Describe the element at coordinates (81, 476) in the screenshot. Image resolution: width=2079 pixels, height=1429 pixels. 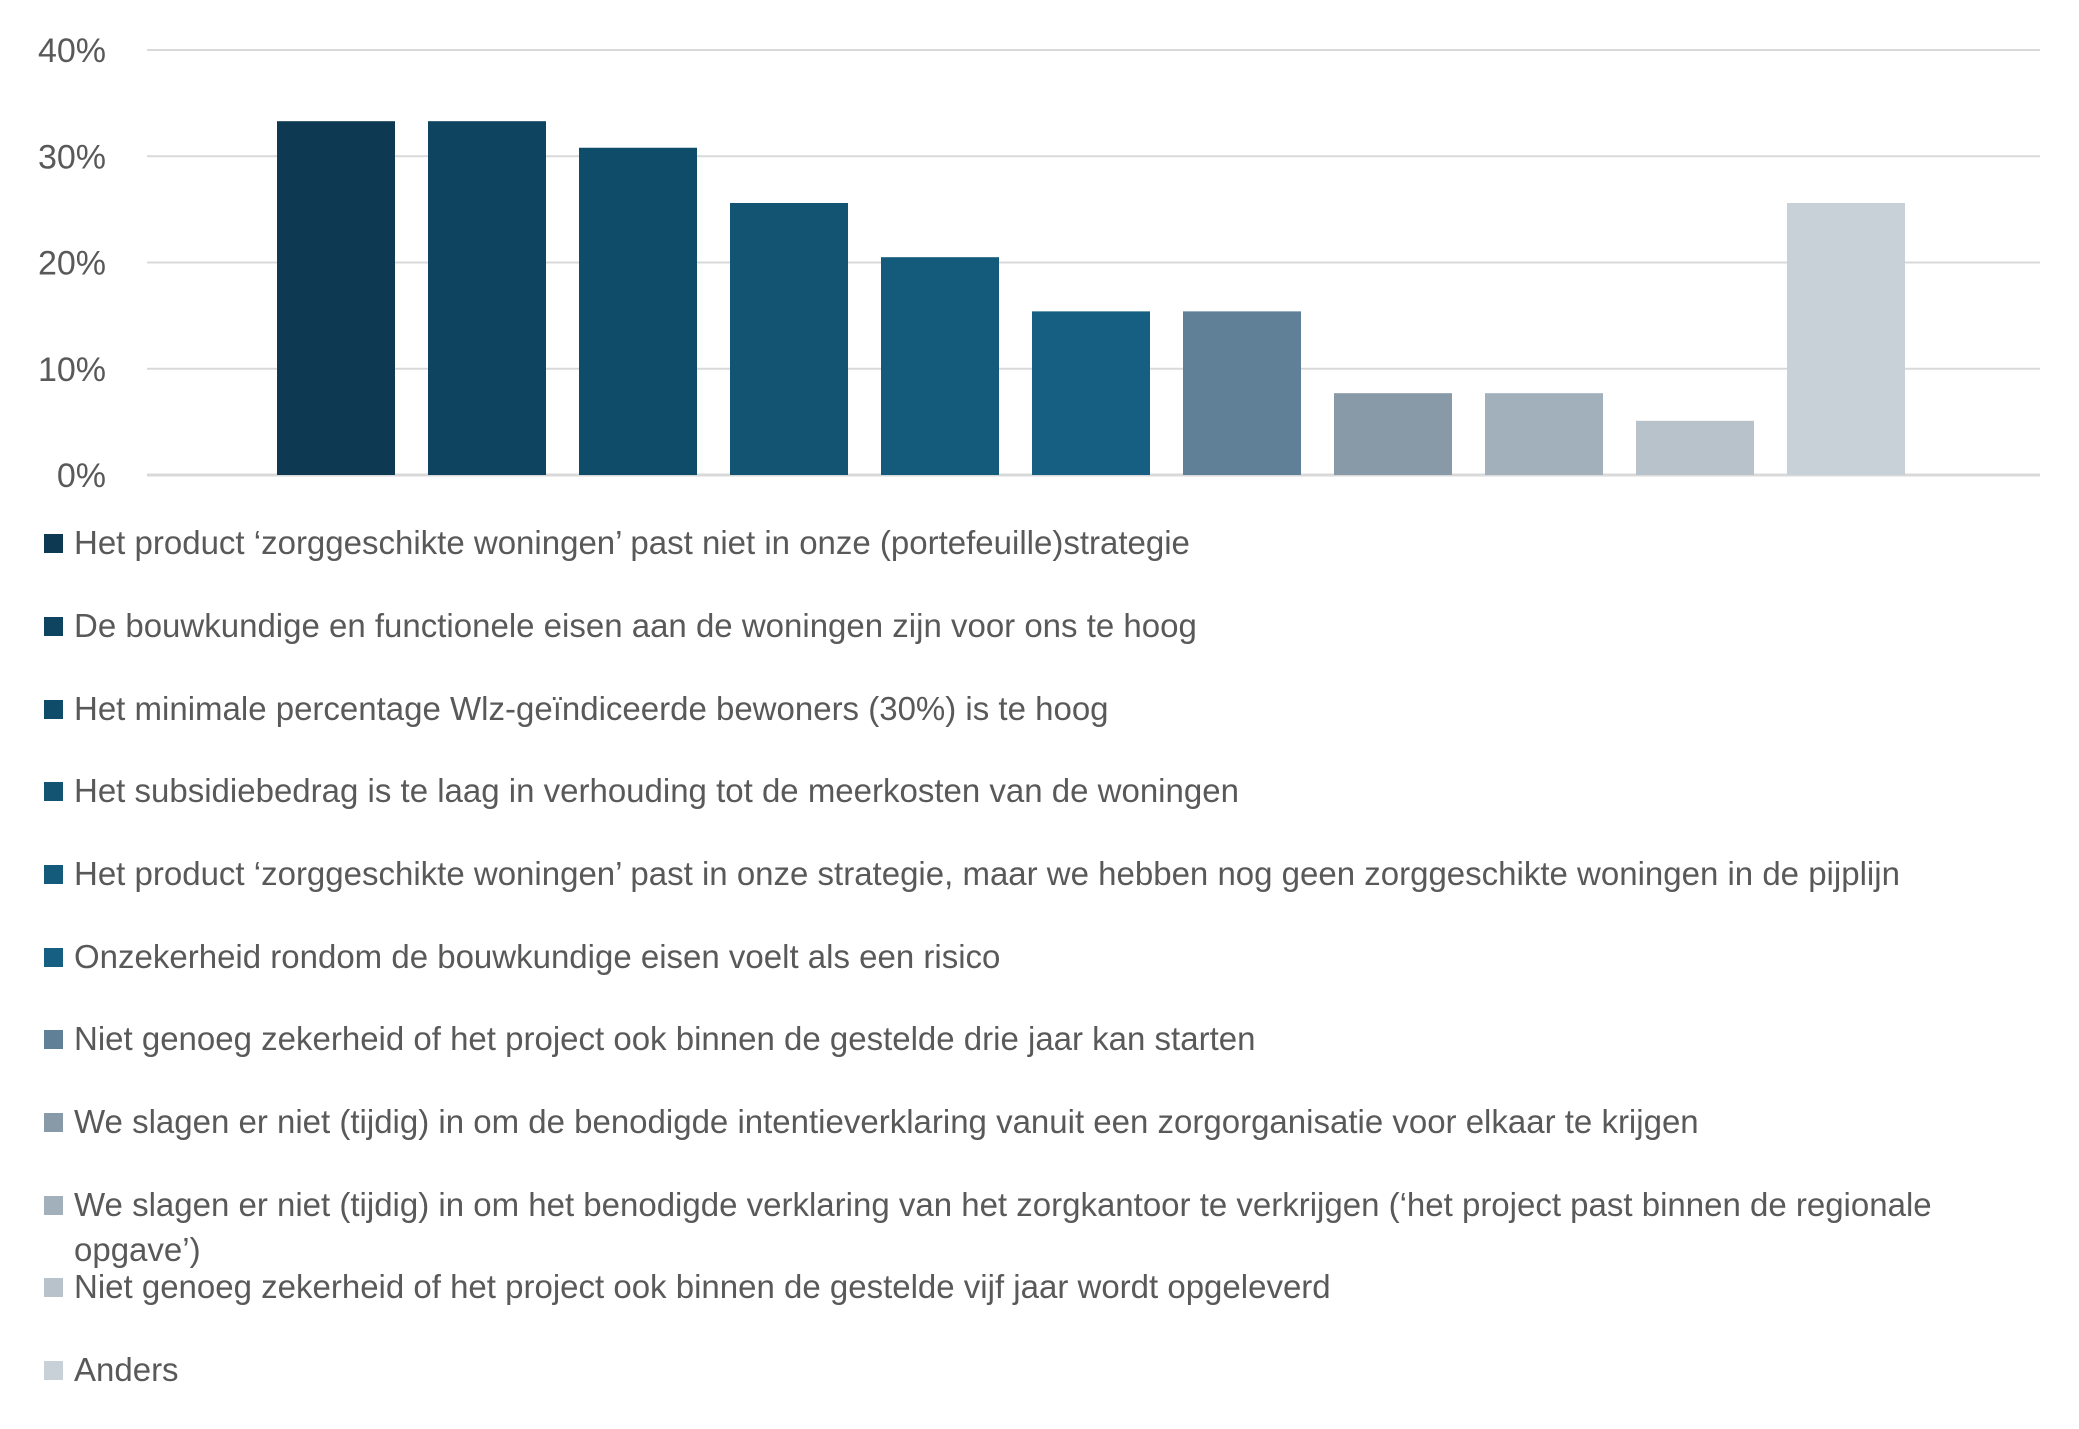
I see `y-tick-label: 0%` at that location.